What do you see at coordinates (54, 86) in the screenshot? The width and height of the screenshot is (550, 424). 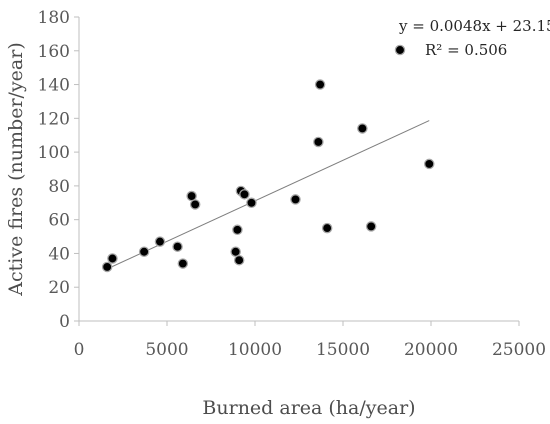 I see `y-tick-label: 140` at bounding box center [54, 86].